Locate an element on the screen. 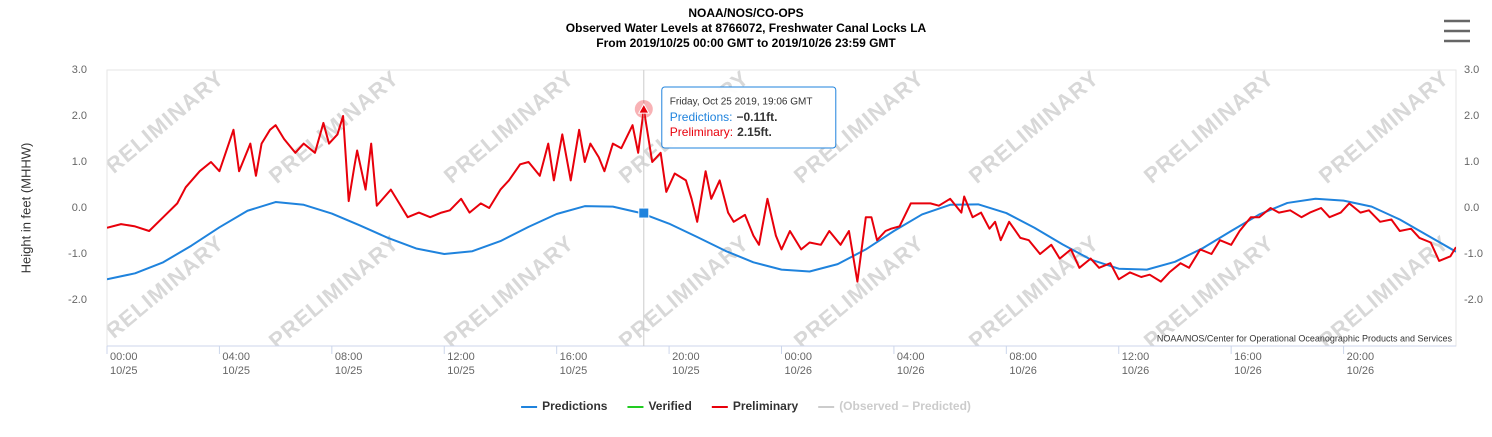 This screenshot has width=1492, height=437. y2-tick-label: 2.0 is located at coordinates (1471, 116).